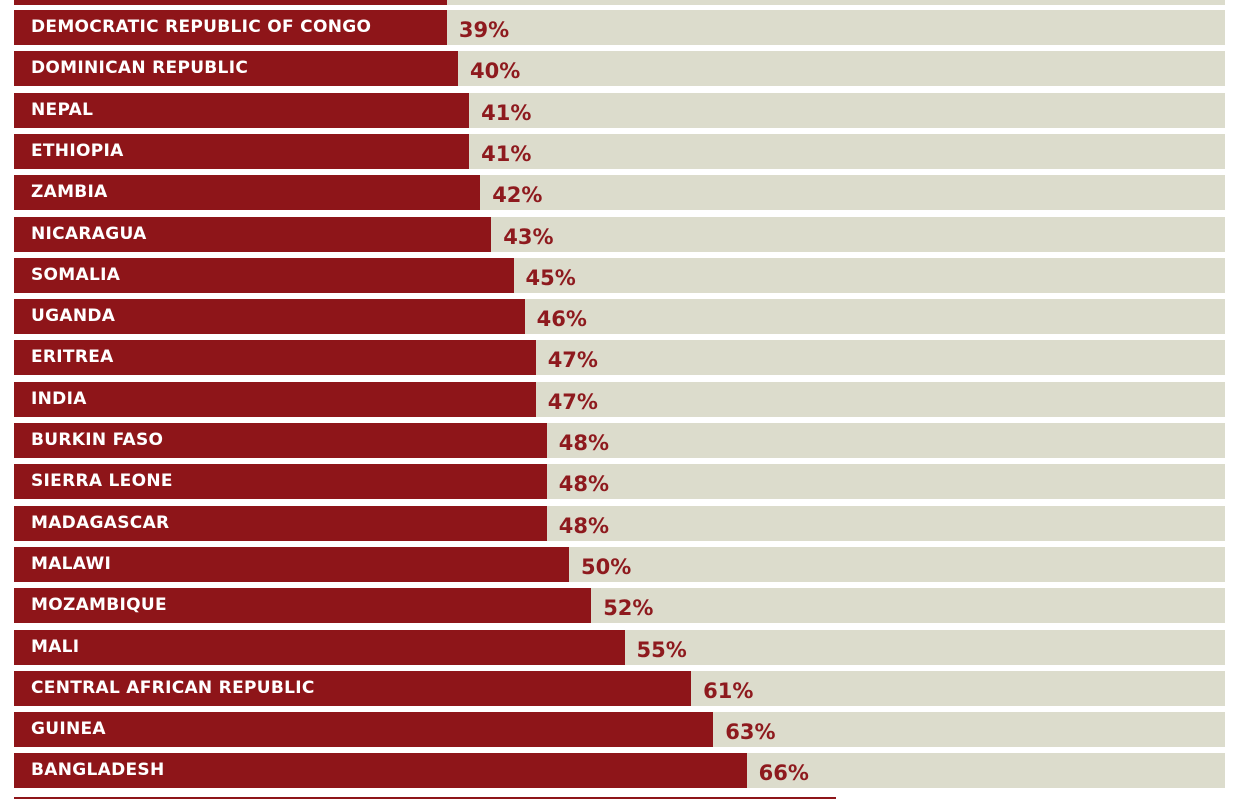 This screenshot has height=799, width=1240. What do you see at coordinates (71, 563) in the screenshot?
I see `category-label: MALAWI` at bounding box center [71, 563].